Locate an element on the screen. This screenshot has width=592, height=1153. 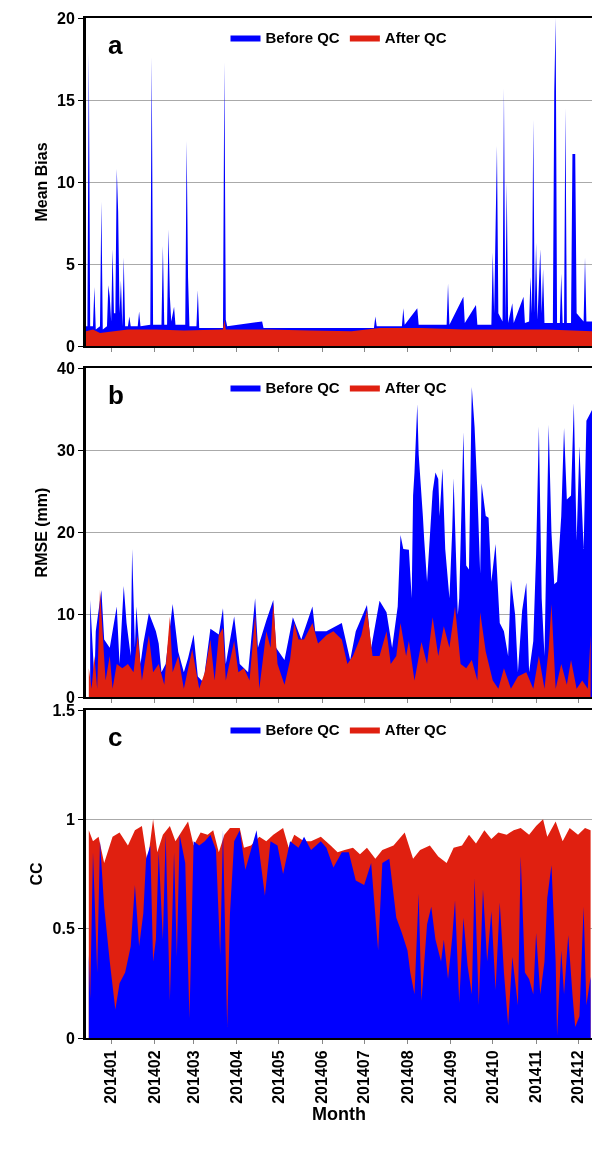
annotation: b is located at coordinates (116, 395).